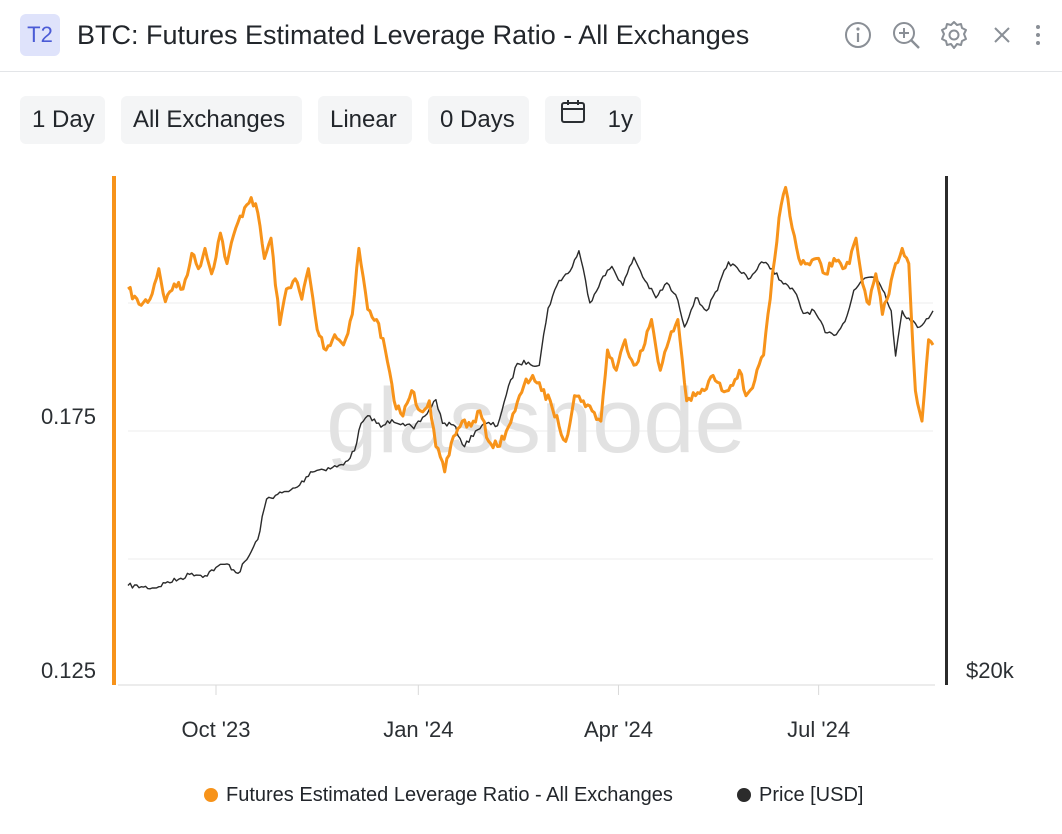 This screenshot has height=834, width=1062. Describe the element at coordinates (1038, 35) in the screenshot. I see `more-vertical-icon` at that location.